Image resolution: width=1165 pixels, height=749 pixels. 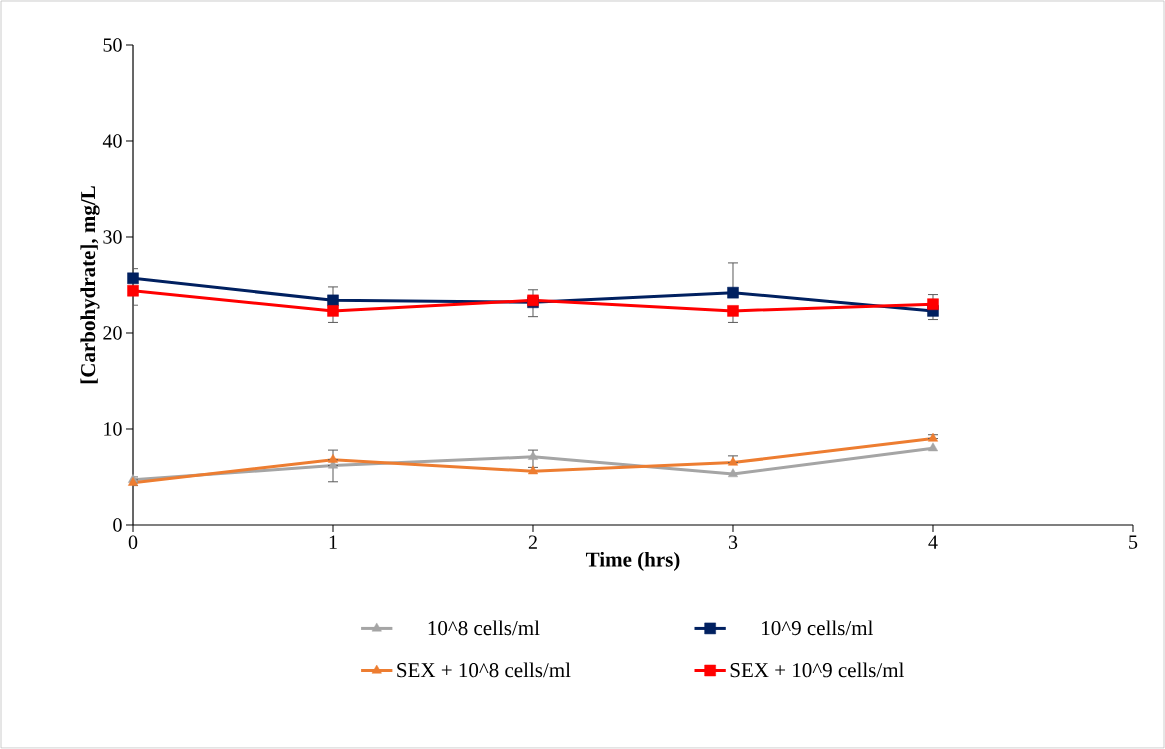 What do you see at coordinates (532, 542) in the screenshot?
I see `x-tick-label: 2` at bounding box center [532, 542].